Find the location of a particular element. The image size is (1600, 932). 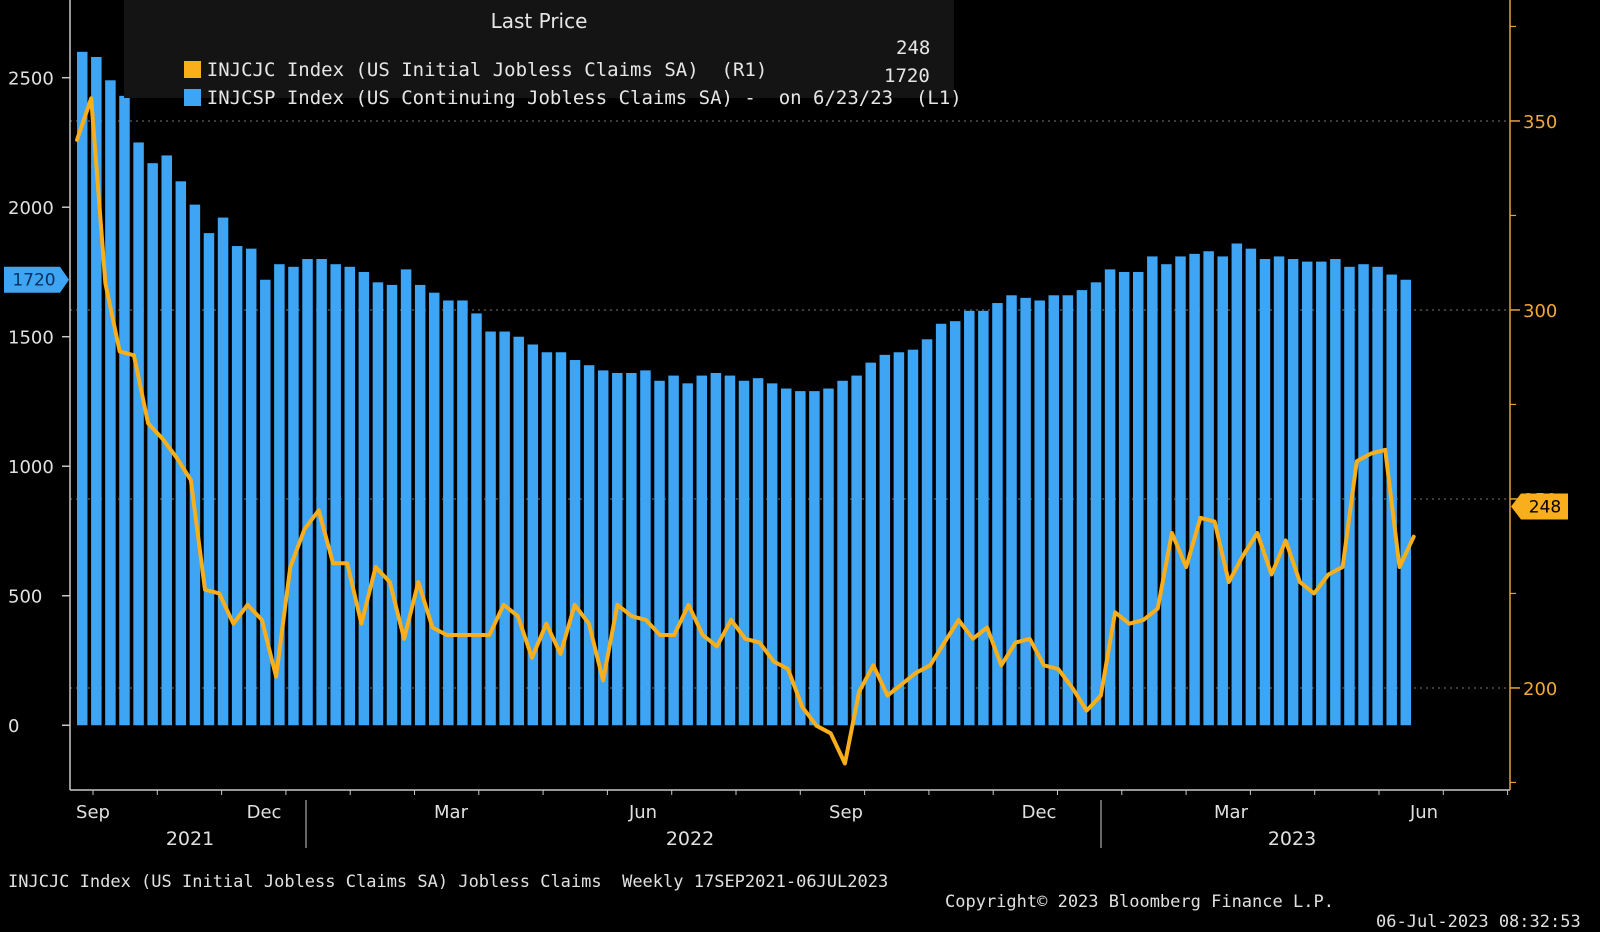

left-tick-label-2000: 2000 is located at coordinates (31, 208).